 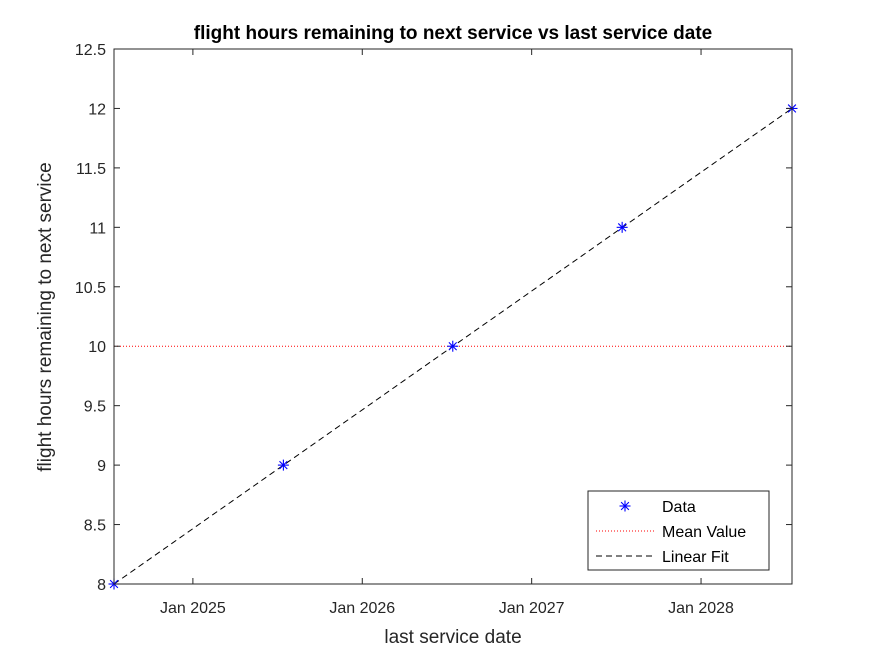 What do you see at coordinates (101, 585) in the screenshot?
I see `y-tick-label: 8` at bounding box center [101, 585].